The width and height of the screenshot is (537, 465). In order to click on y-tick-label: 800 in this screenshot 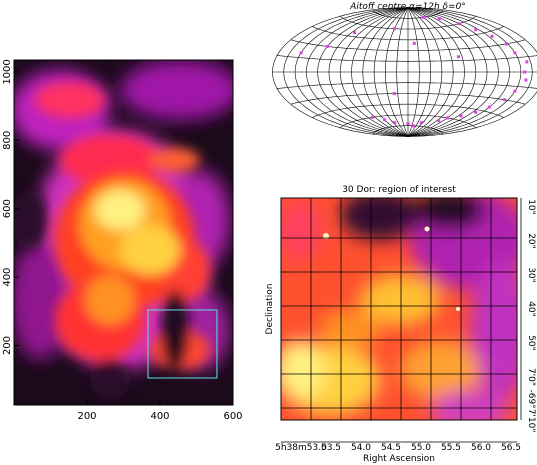, I will do `click(7, 140)`.